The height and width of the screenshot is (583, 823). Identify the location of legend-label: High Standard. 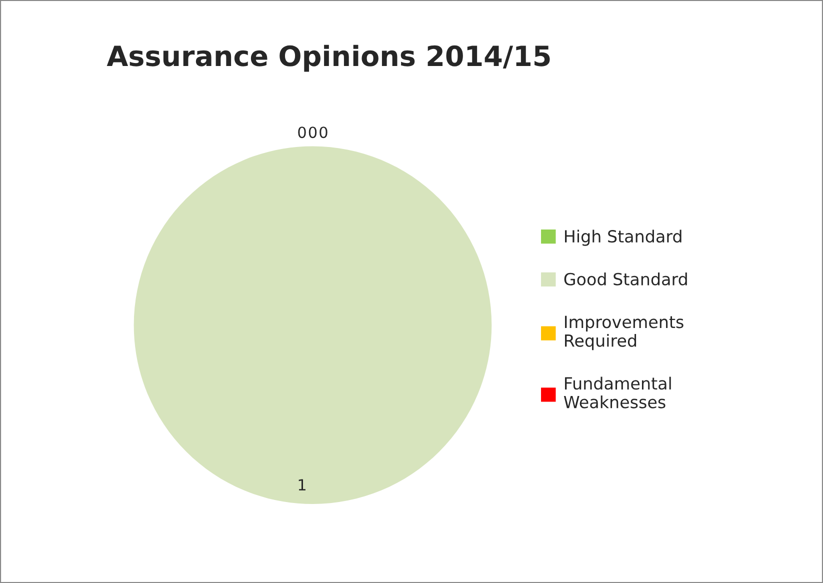
(623, 238).